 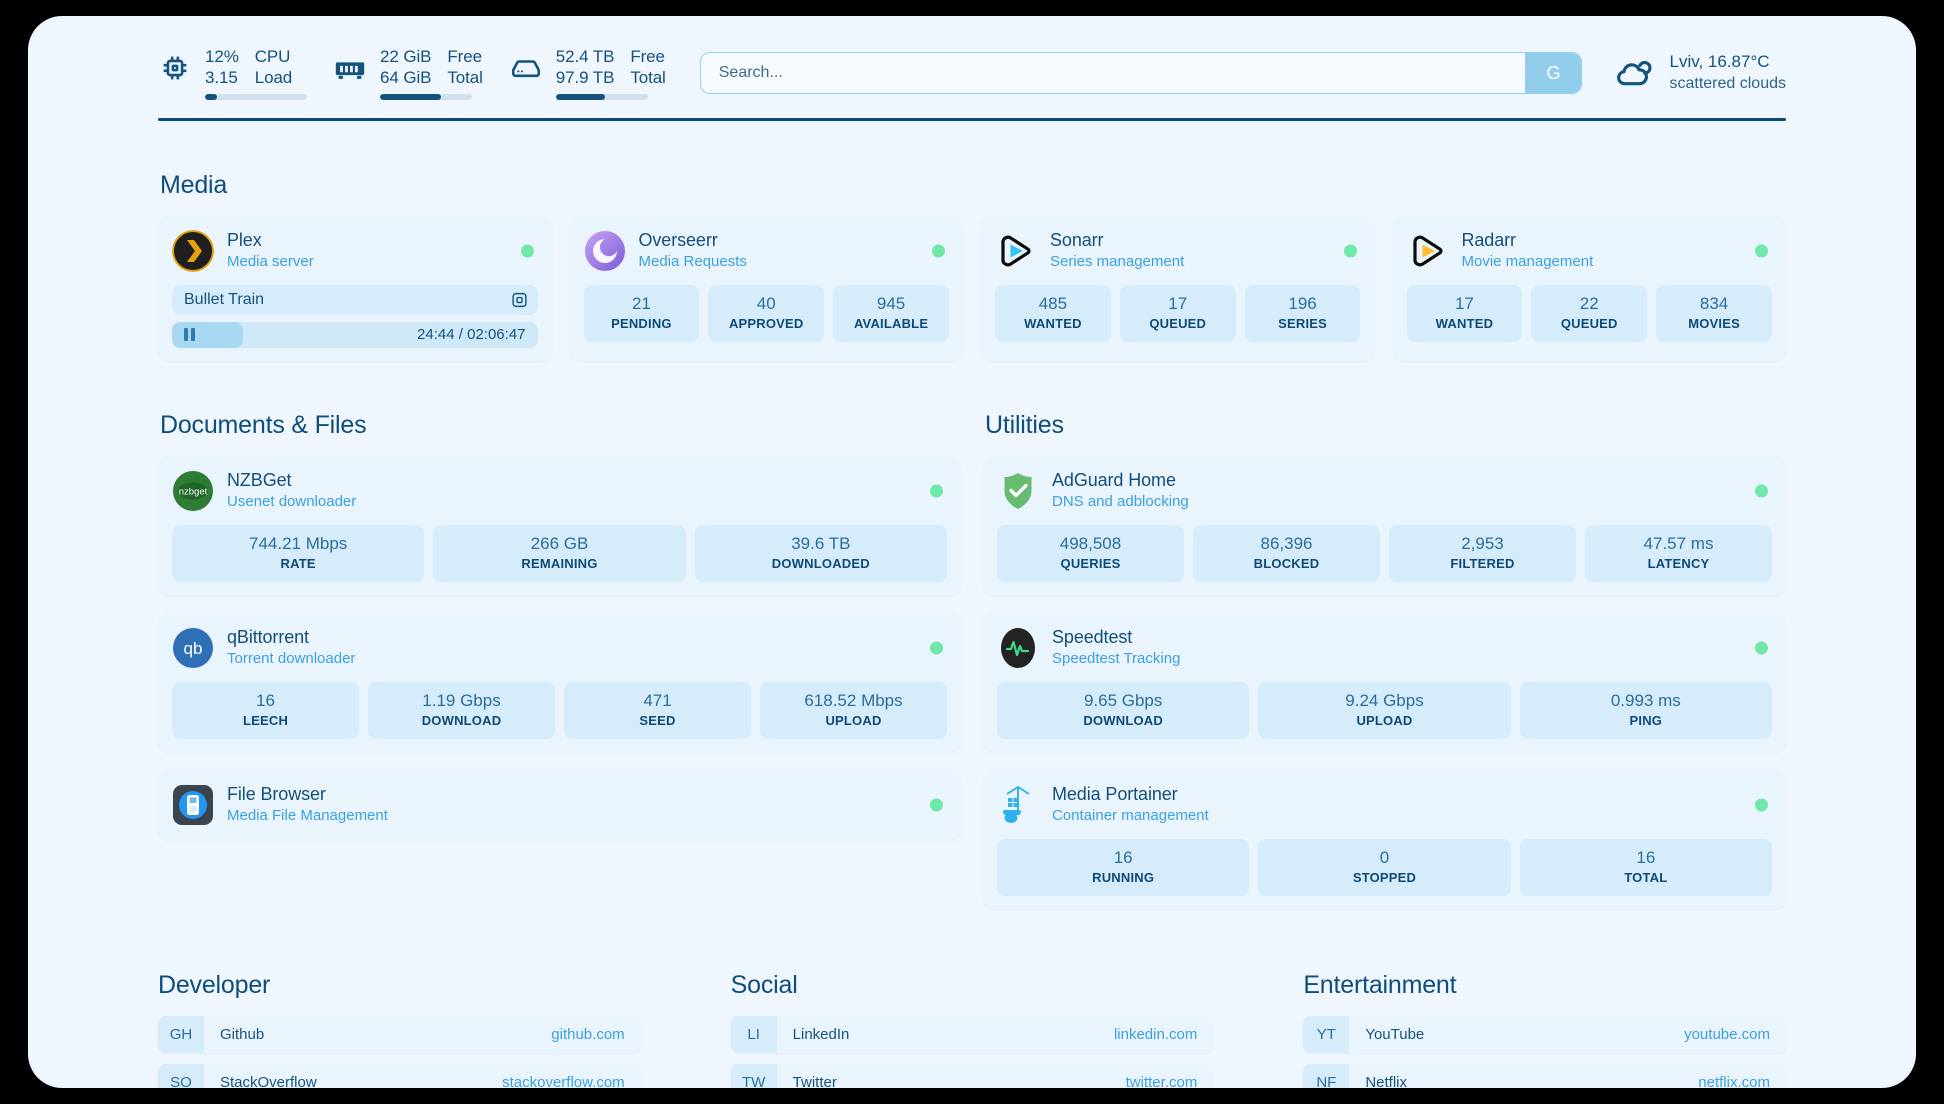 What do you see at coordinates (298, 553) in the screenshot?
I see `stat-cell: 744.21 Mbps RATE` at bounding box center [298, 553].